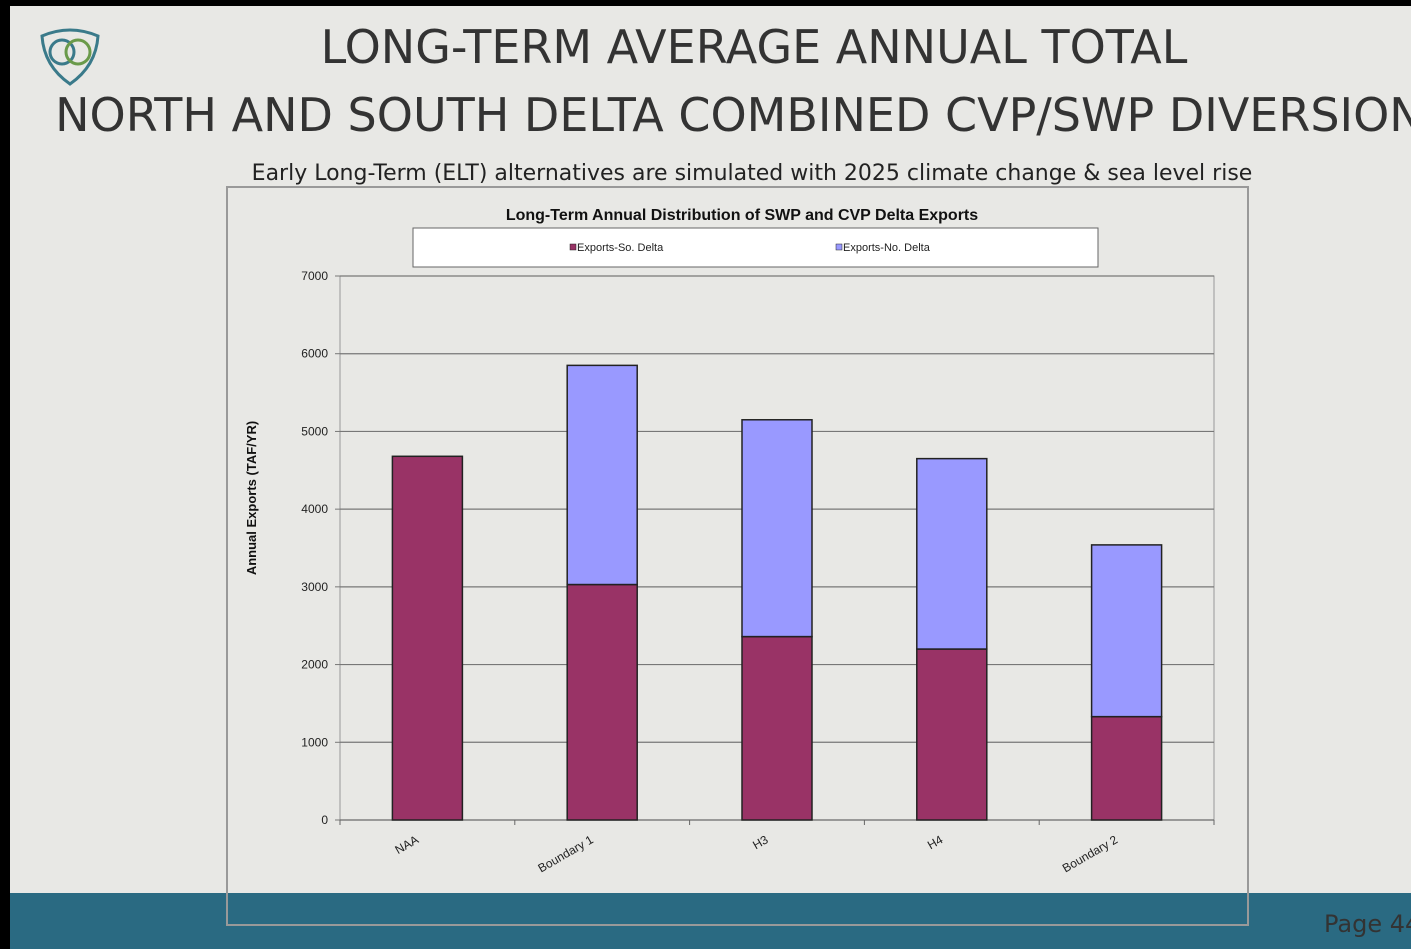  Describe the element at coordinates (251, 498) in the screenshot. I see `y-axis-label: Annual Exports (TAF/YR)` at that location.